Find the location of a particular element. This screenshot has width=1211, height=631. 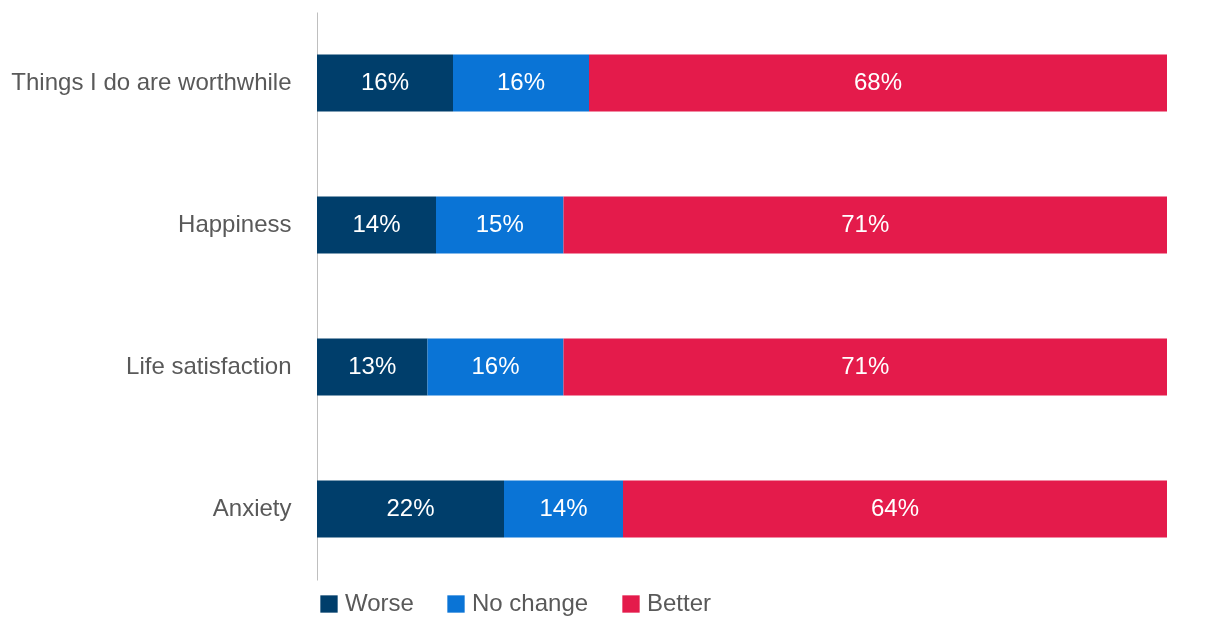

legend-label: Better is located at coordinates (679, 602).